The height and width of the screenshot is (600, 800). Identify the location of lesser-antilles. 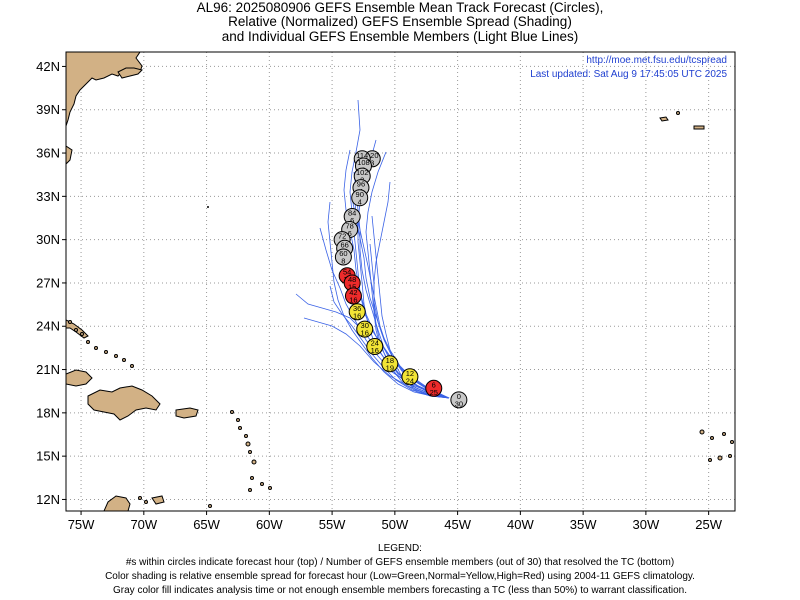
(205, 459).